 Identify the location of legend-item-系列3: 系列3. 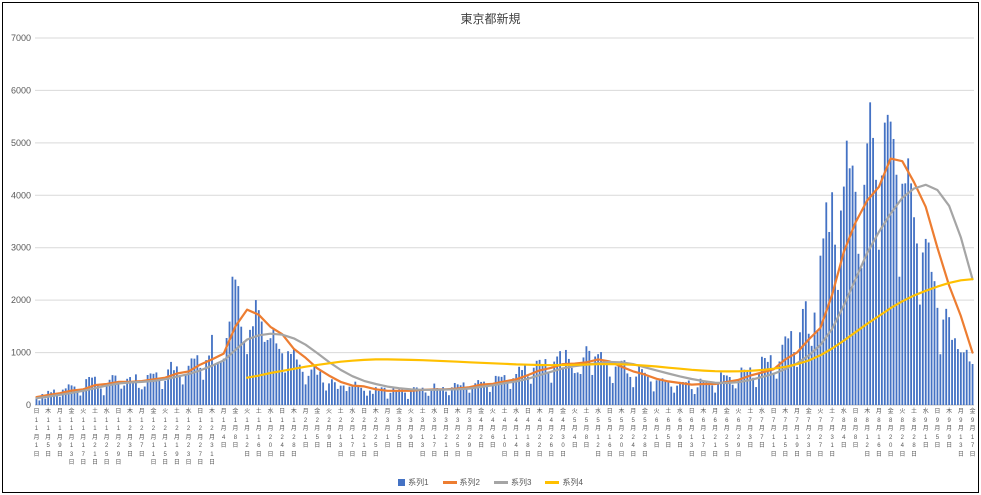
(512, 482).